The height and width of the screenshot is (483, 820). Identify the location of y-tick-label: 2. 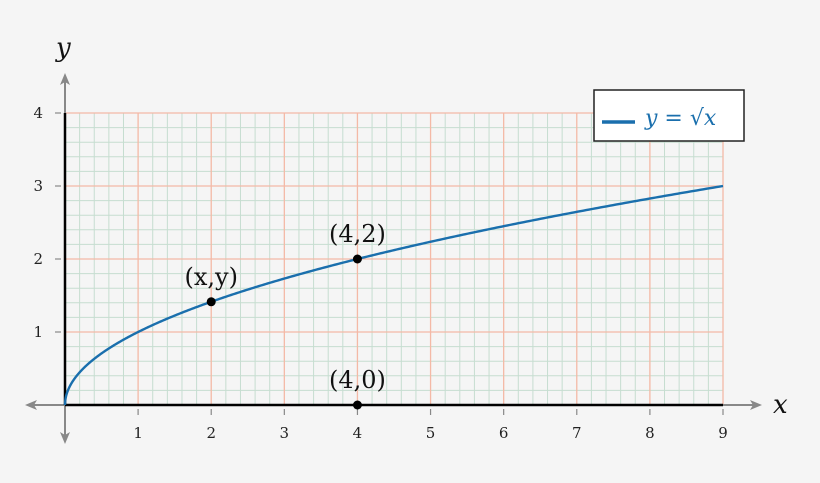
(38, 259).